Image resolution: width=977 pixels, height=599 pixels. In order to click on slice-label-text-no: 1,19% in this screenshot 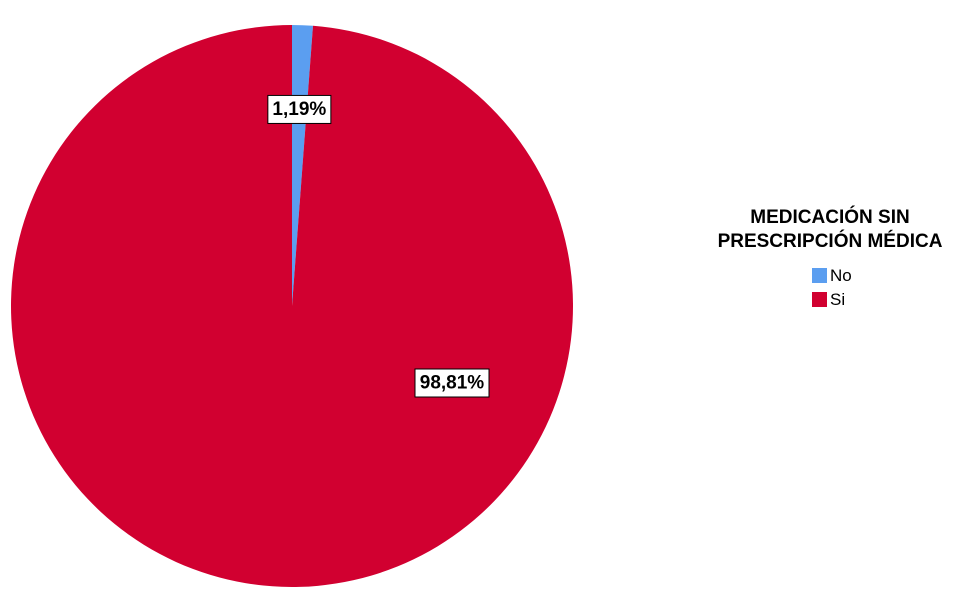, I will do `click(299, 109)`.